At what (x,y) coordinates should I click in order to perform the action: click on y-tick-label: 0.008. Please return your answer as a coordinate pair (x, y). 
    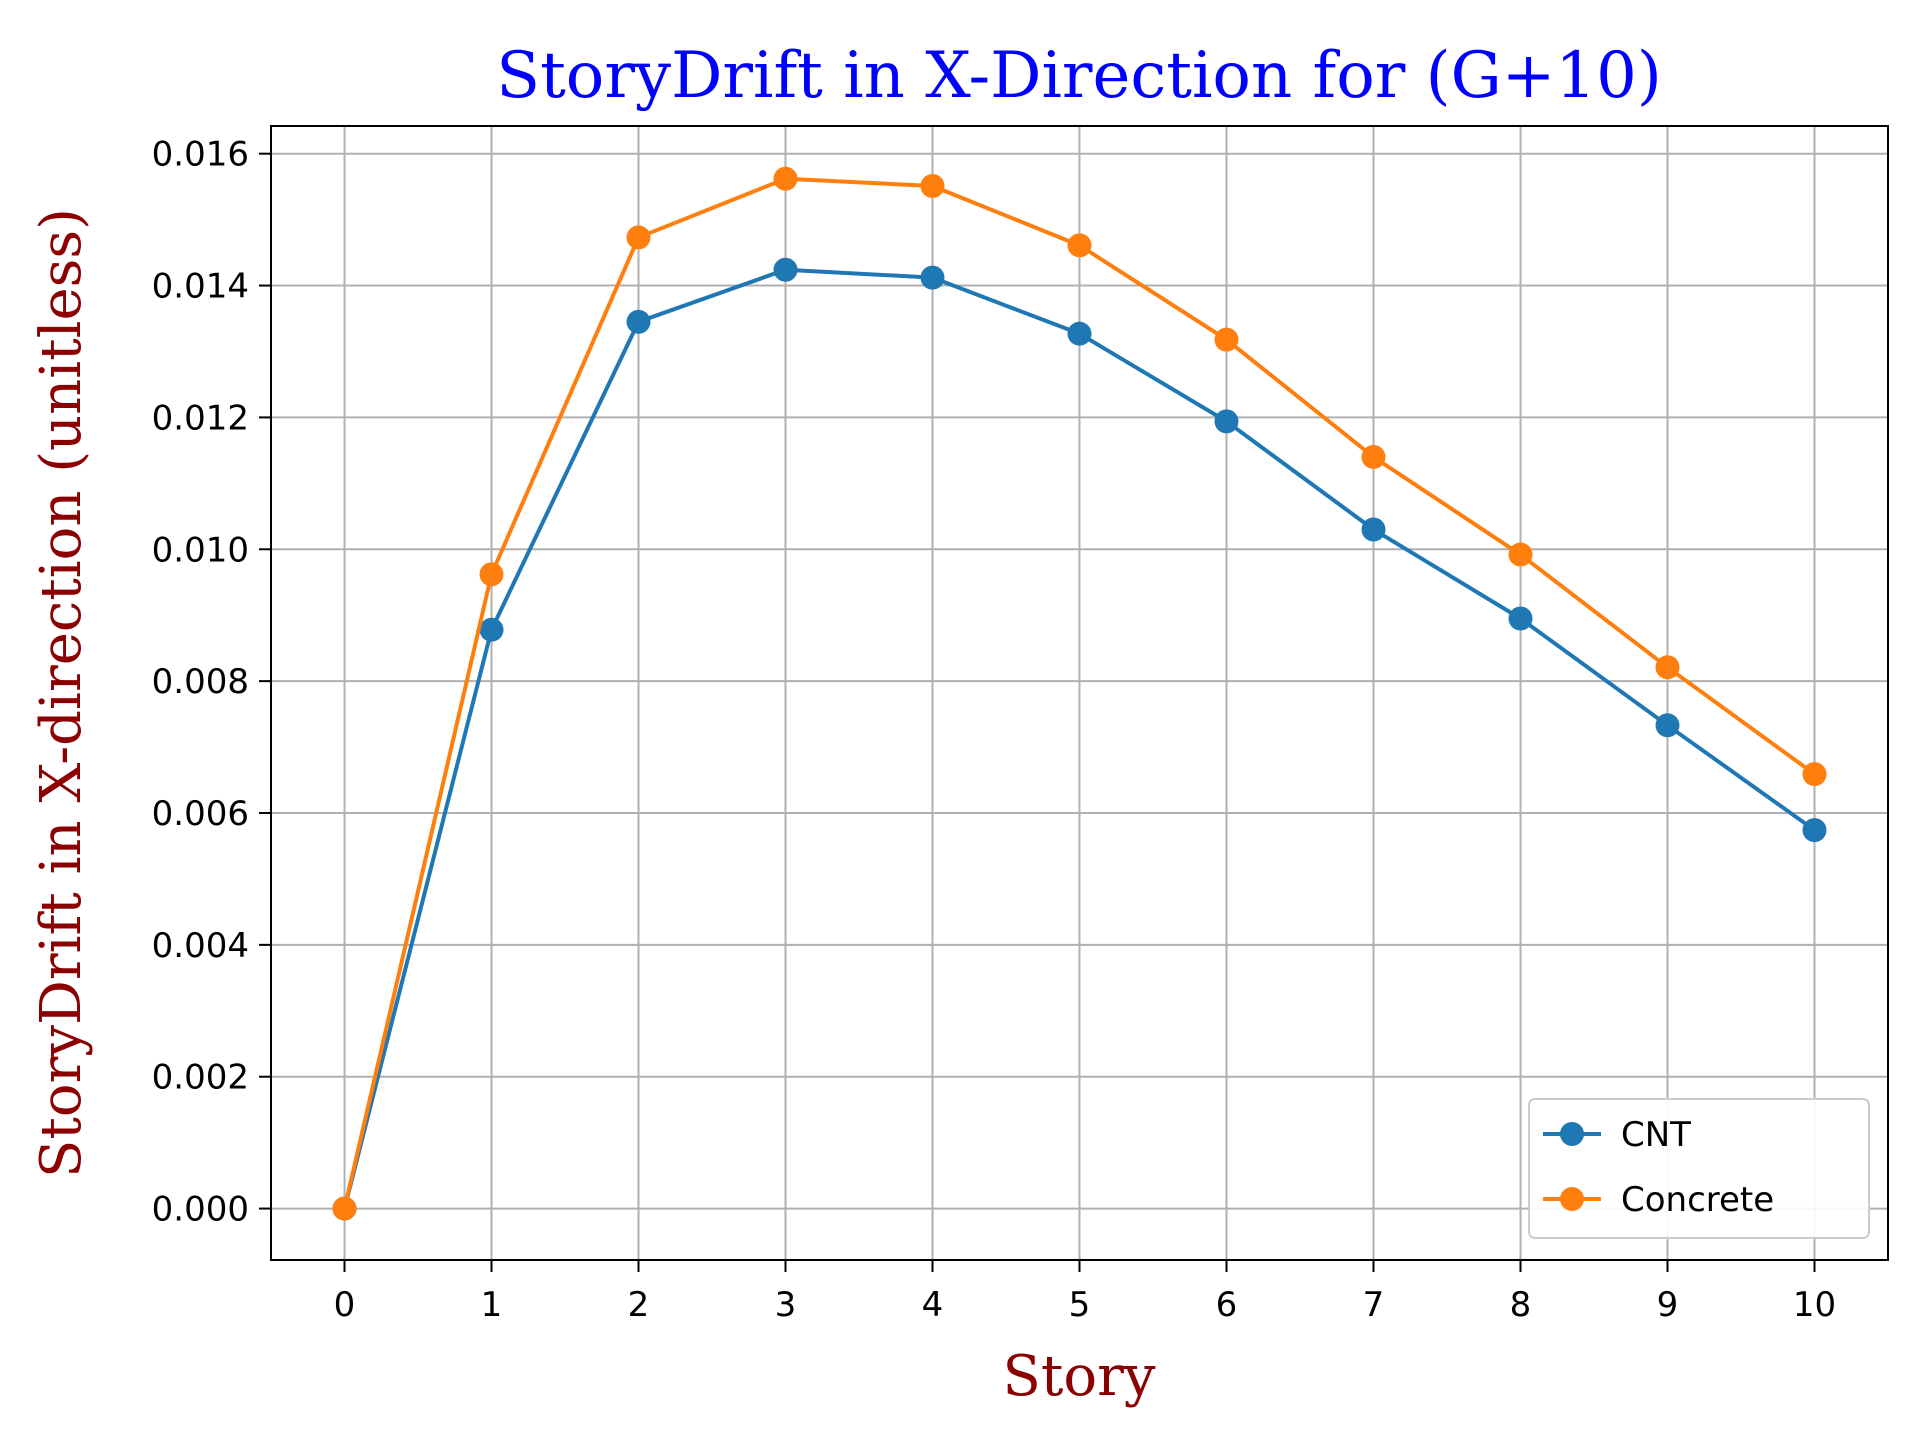
    Looking at the image, I should click on (200, 682).